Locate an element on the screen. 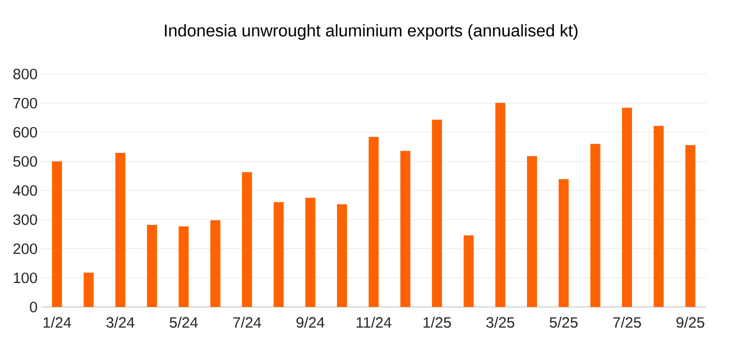  x-tick-label: 5/24 is located at coordinates (184, 322).